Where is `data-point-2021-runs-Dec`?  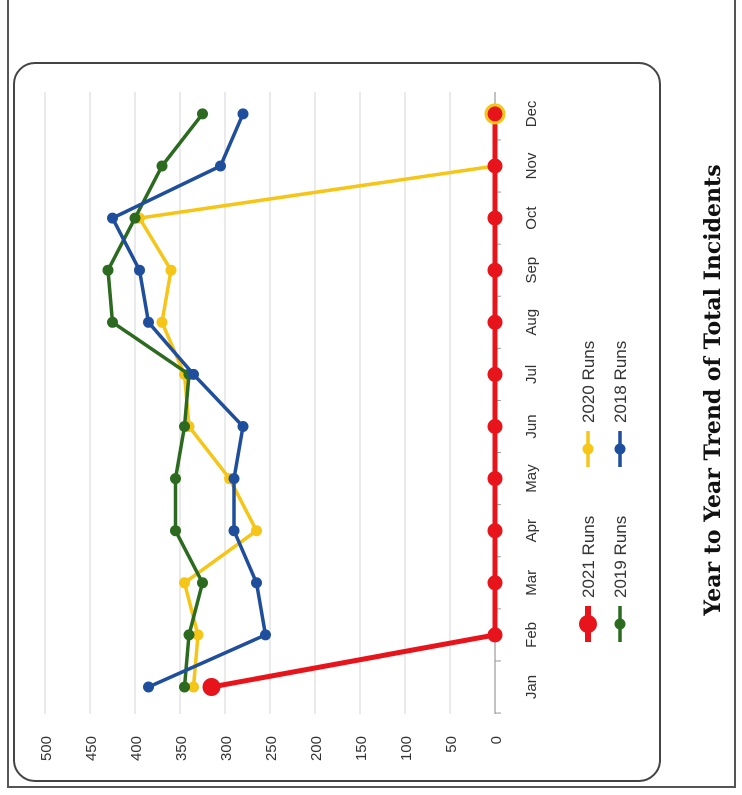 data-point-2021-runs-Dec is located at coordinates (495, 114).